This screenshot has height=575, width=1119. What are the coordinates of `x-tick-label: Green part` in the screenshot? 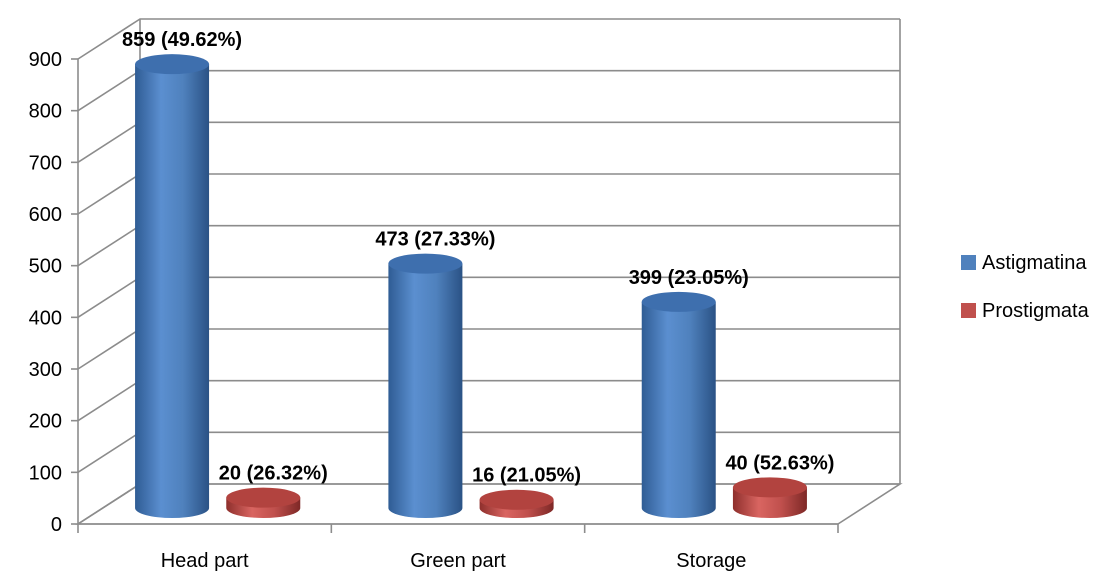 It's located at (458, 561).